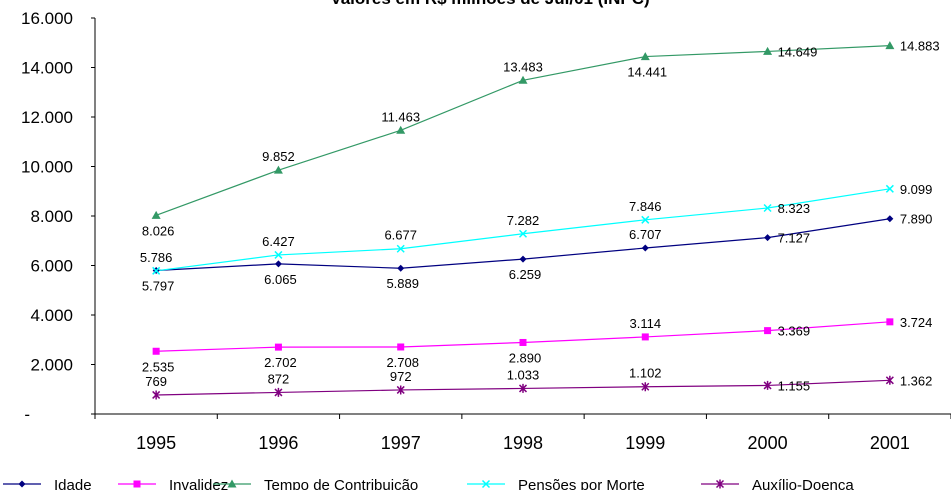  I want to click on x-tick-label: 1996, so click(278, 443).